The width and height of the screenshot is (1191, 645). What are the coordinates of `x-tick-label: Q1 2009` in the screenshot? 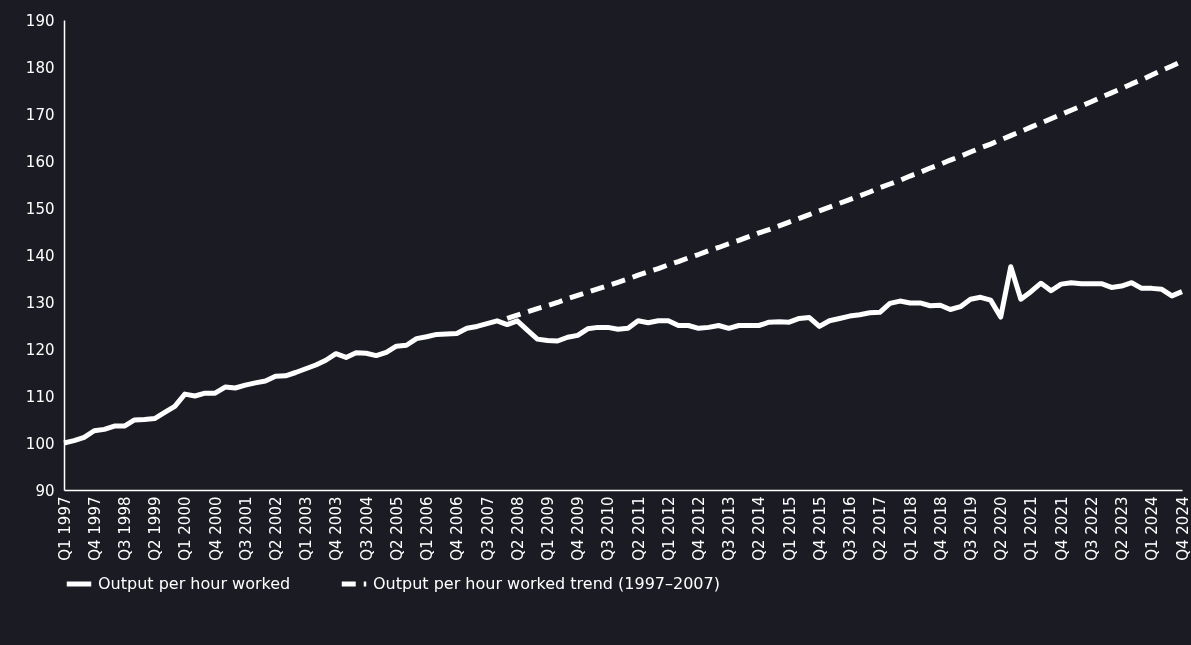 It's located at (547, 528).